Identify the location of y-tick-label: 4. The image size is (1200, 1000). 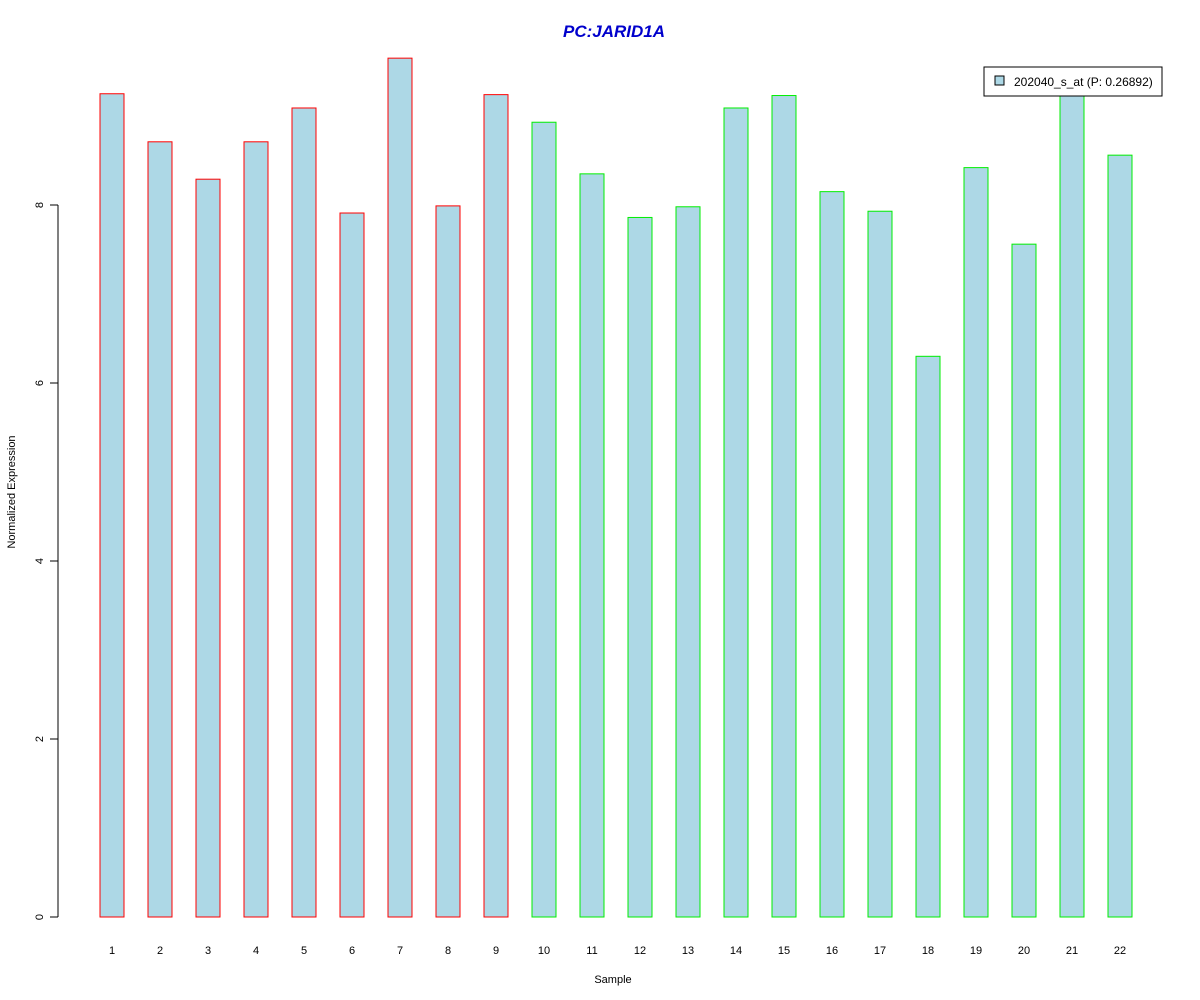
(40, 561).